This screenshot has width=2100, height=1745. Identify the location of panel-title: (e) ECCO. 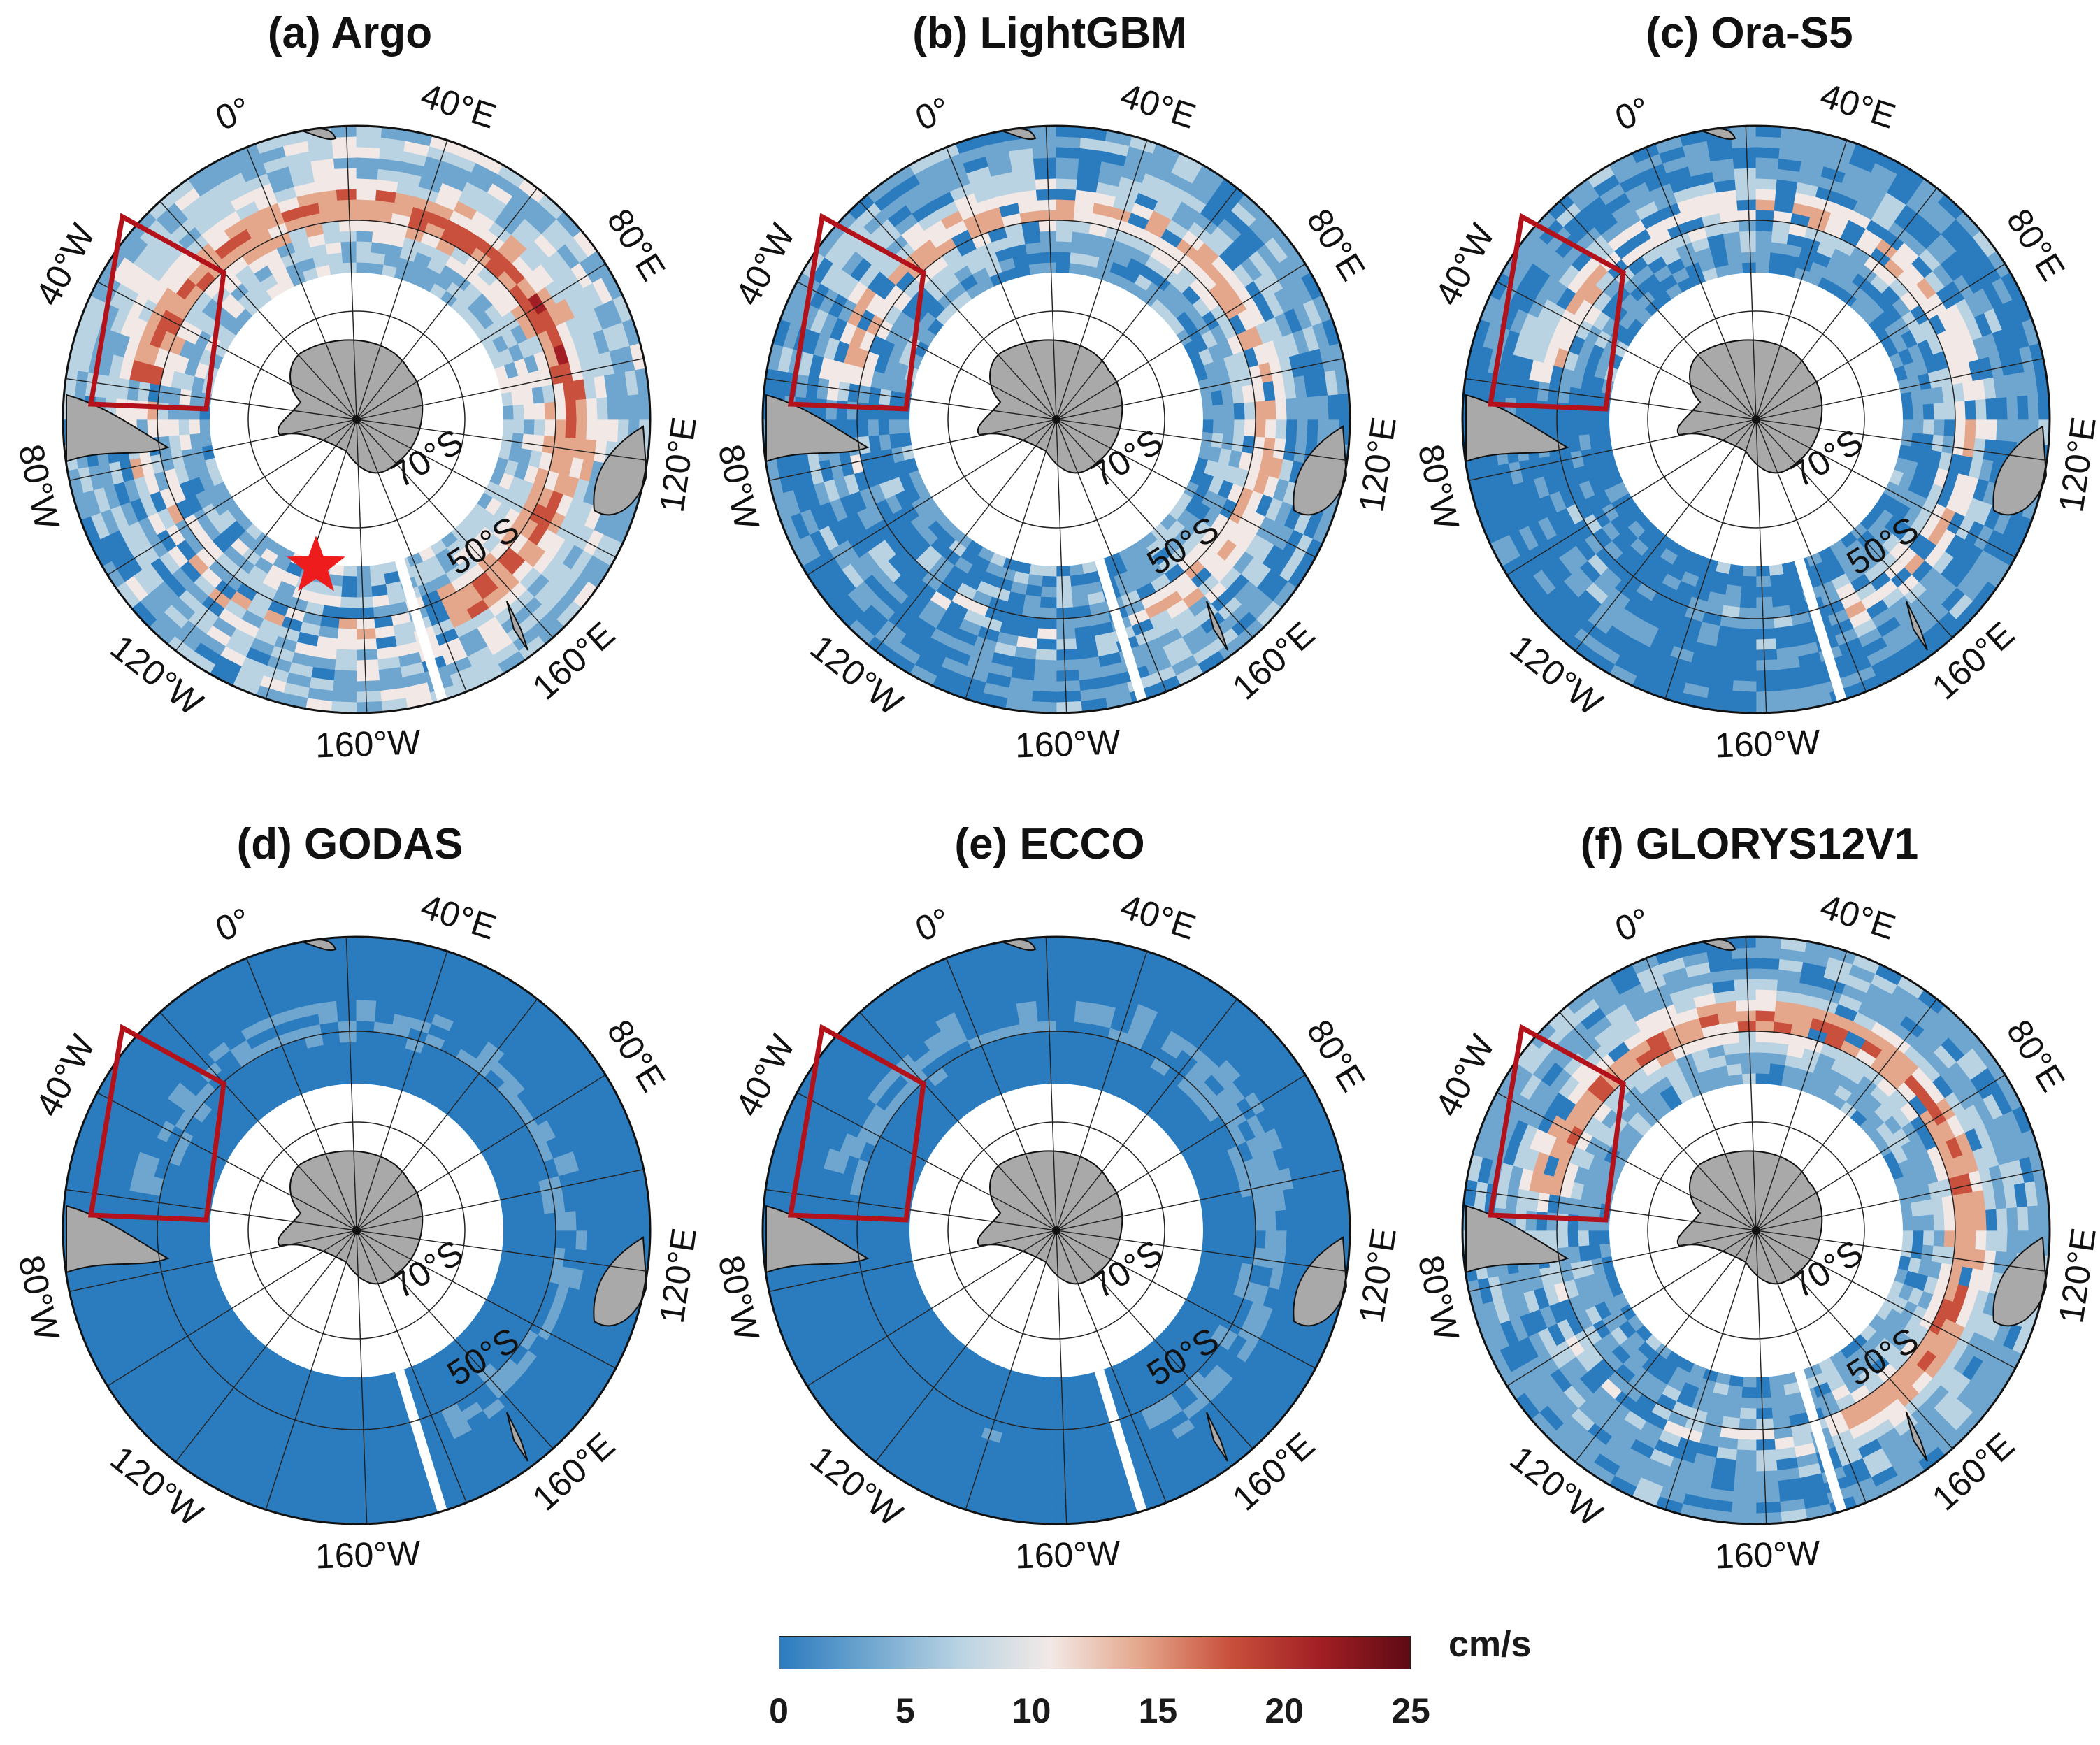
(1049, 844).